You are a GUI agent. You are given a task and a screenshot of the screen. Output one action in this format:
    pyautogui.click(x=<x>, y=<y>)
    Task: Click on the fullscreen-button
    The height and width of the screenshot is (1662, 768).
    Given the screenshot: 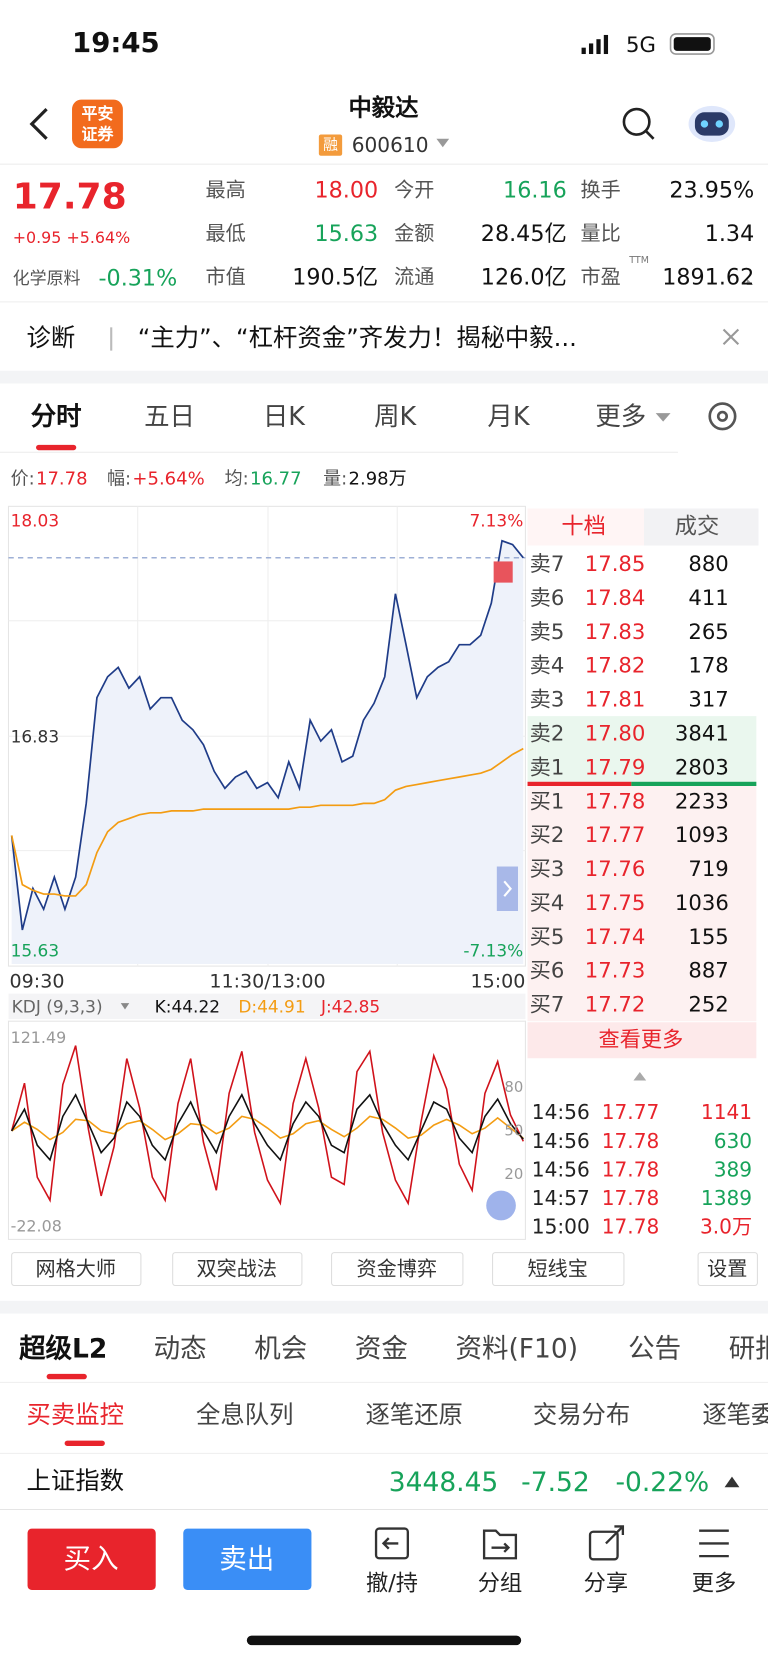 What is the action you would take?
    pyautogui.click(x=501, y=1205)
    